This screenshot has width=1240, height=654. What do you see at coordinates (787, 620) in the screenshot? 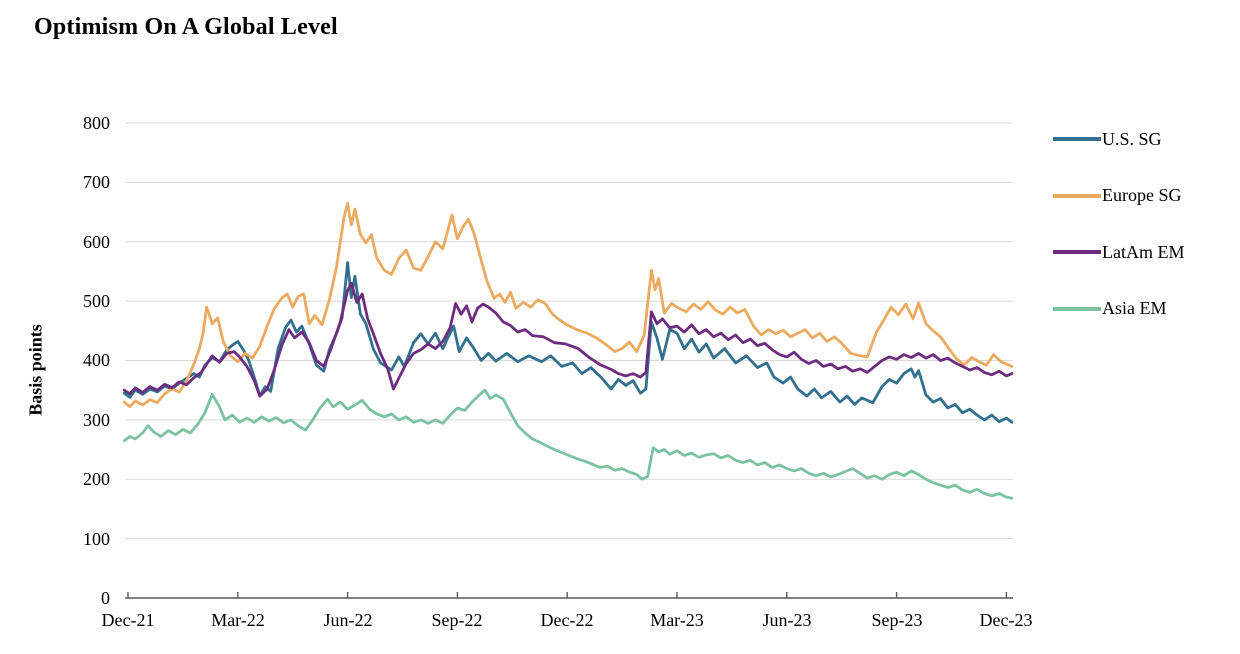
I see `x-tick-label: Jun-23` at bounding box center [787, 620].